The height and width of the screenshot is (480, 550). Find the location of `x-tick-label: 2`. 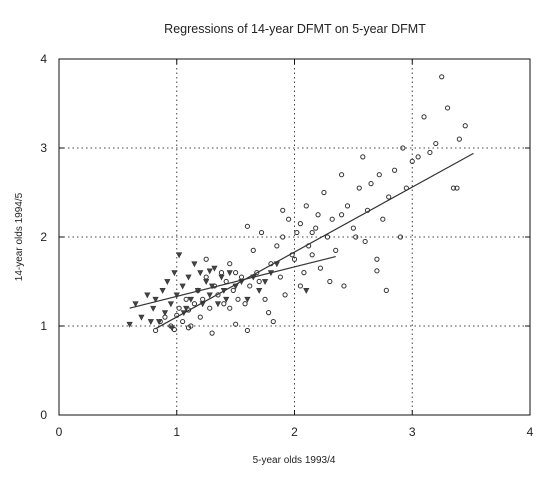

x-tick-label: 2 is located at coordinates (294, 432).